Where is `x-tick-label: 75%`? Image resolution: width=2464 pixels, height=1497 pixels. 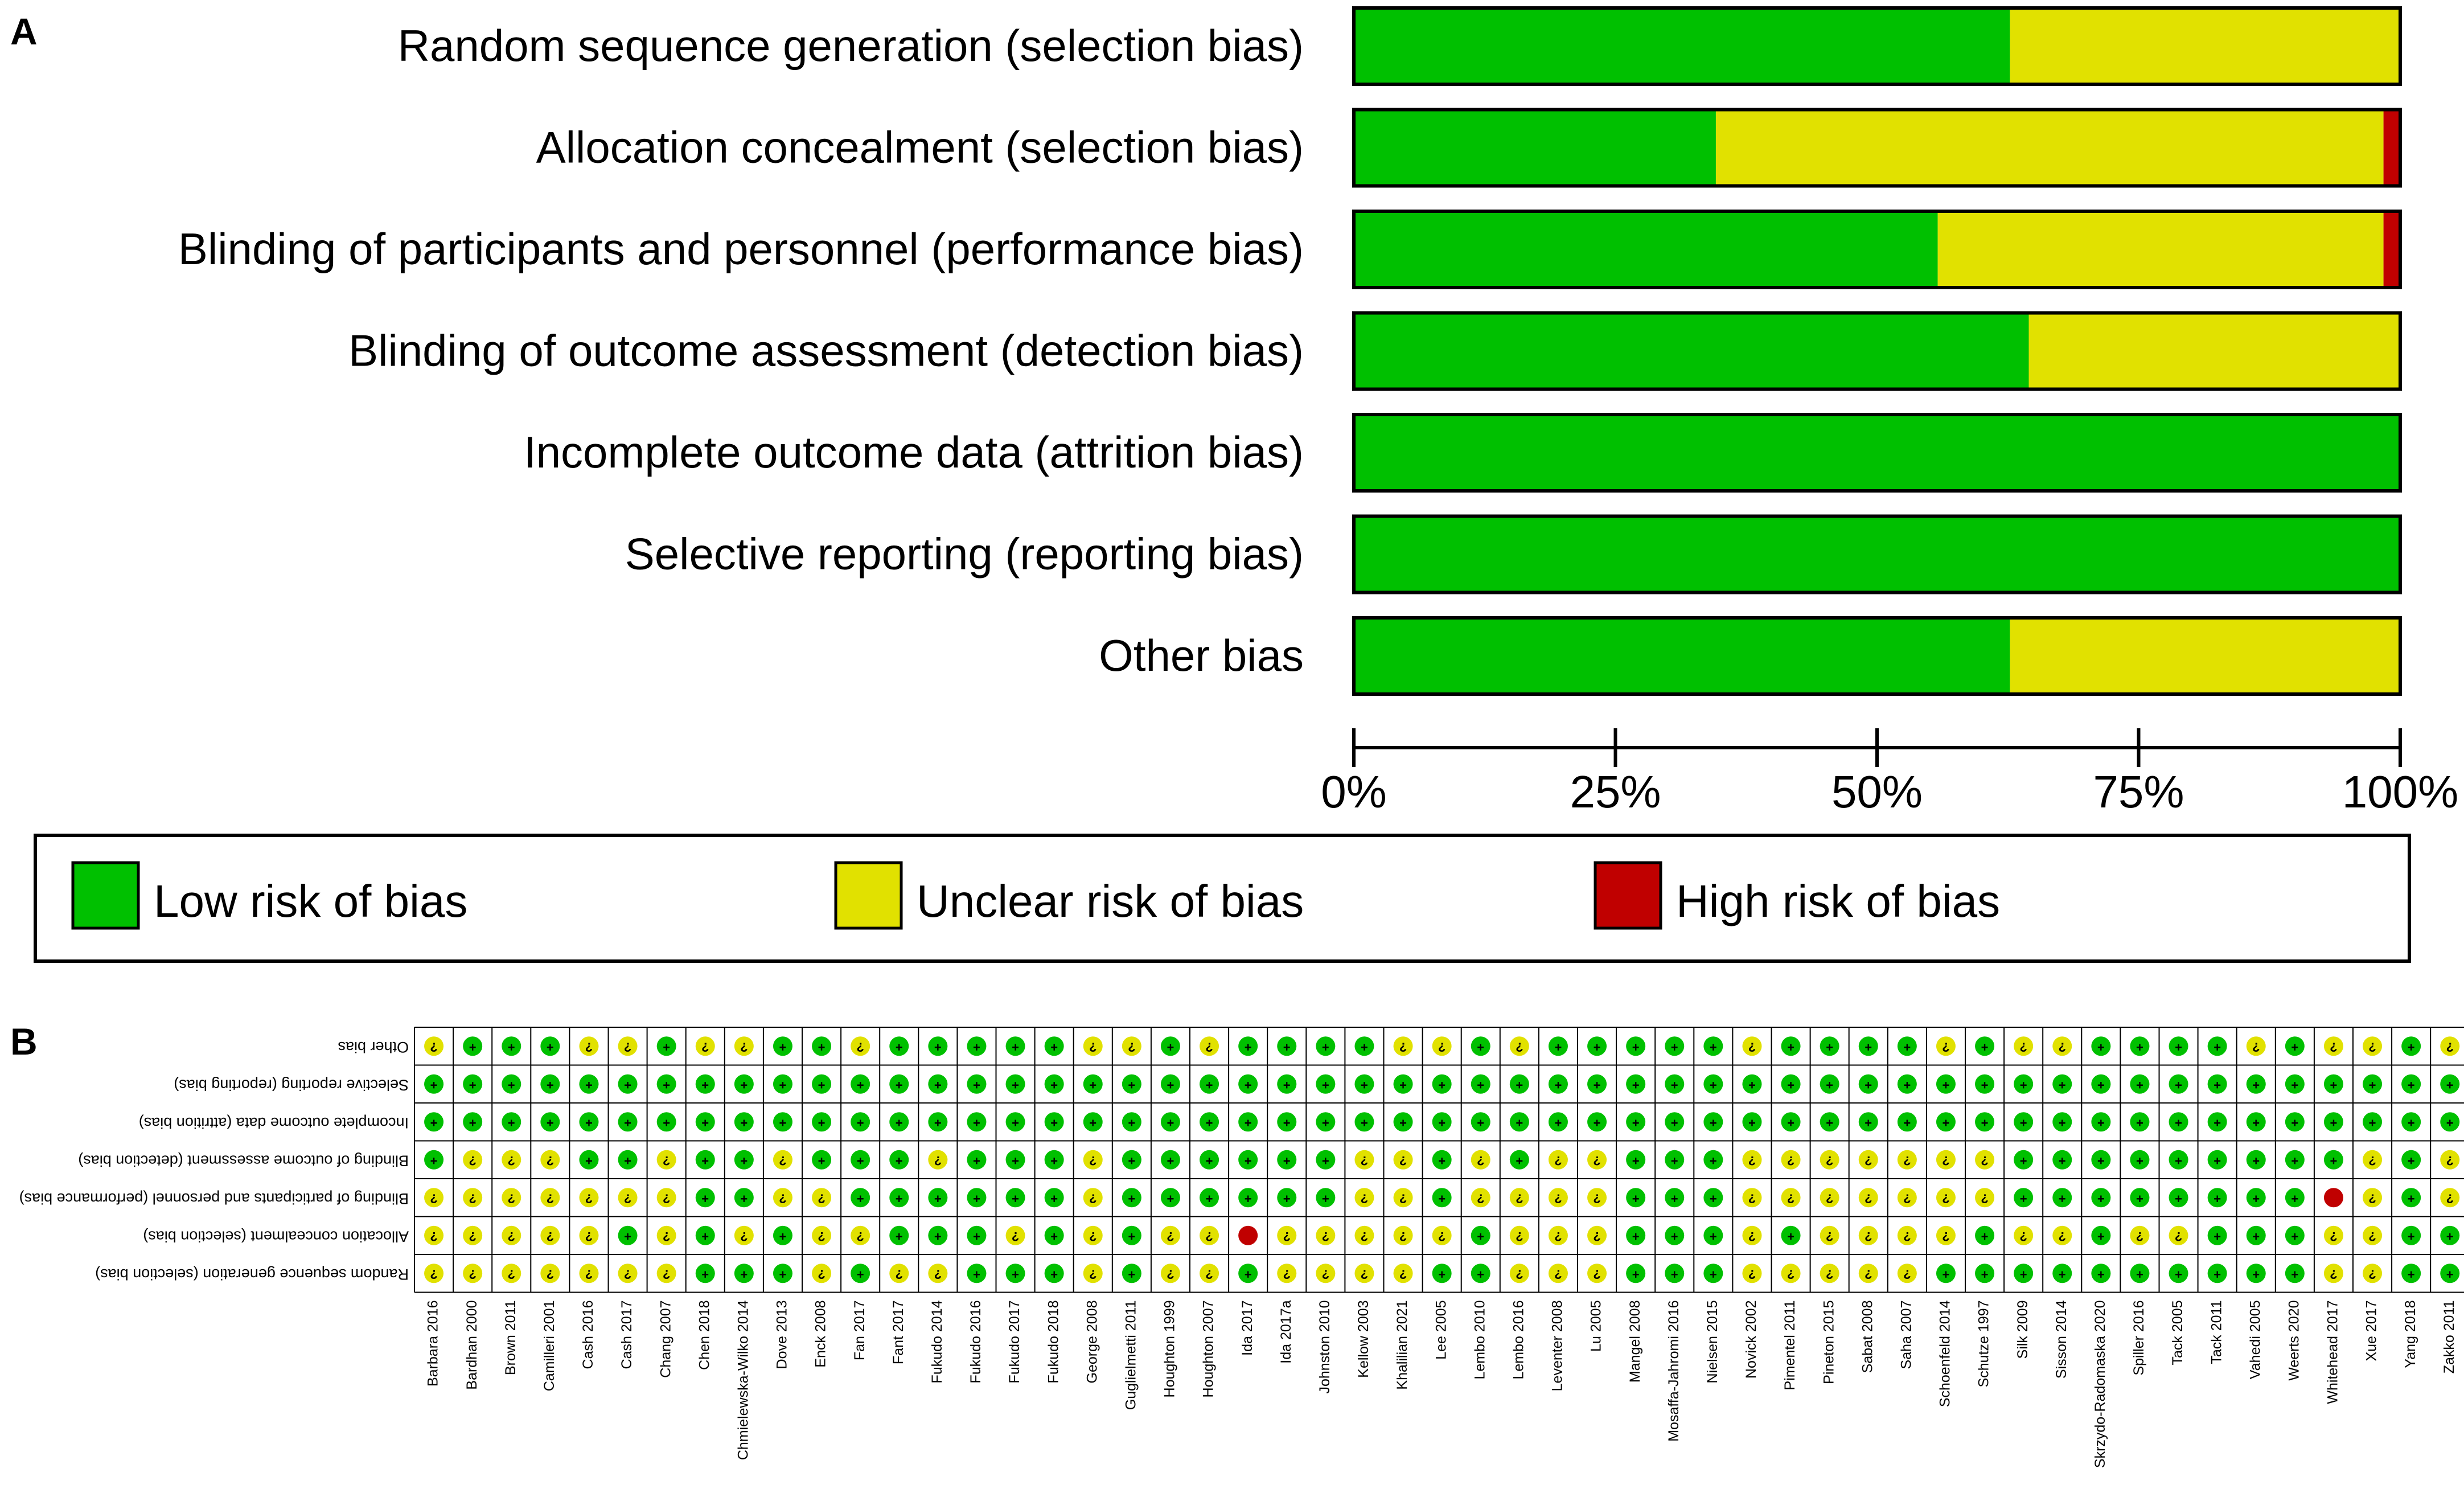 x-tick-label: 75% is located at coordinates (2138, 792).